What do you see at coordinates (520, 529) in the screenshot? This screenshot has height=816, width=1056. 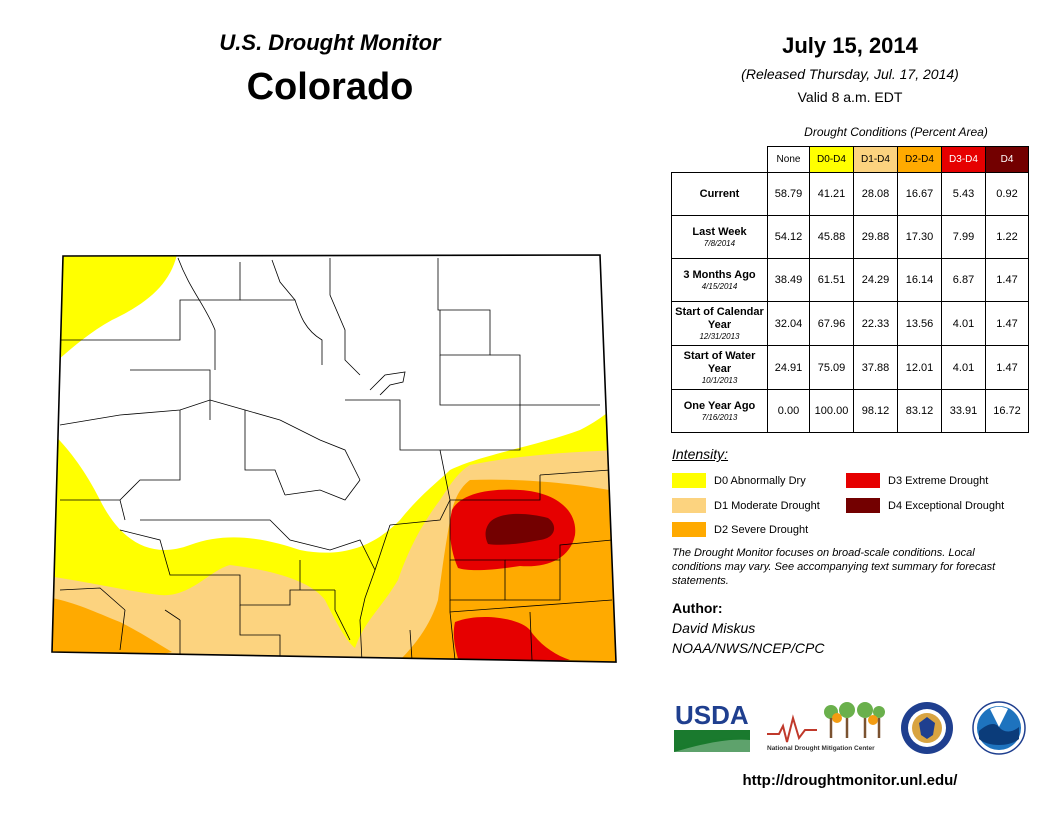 I see `d4-area` at bounding box center [520, 529].